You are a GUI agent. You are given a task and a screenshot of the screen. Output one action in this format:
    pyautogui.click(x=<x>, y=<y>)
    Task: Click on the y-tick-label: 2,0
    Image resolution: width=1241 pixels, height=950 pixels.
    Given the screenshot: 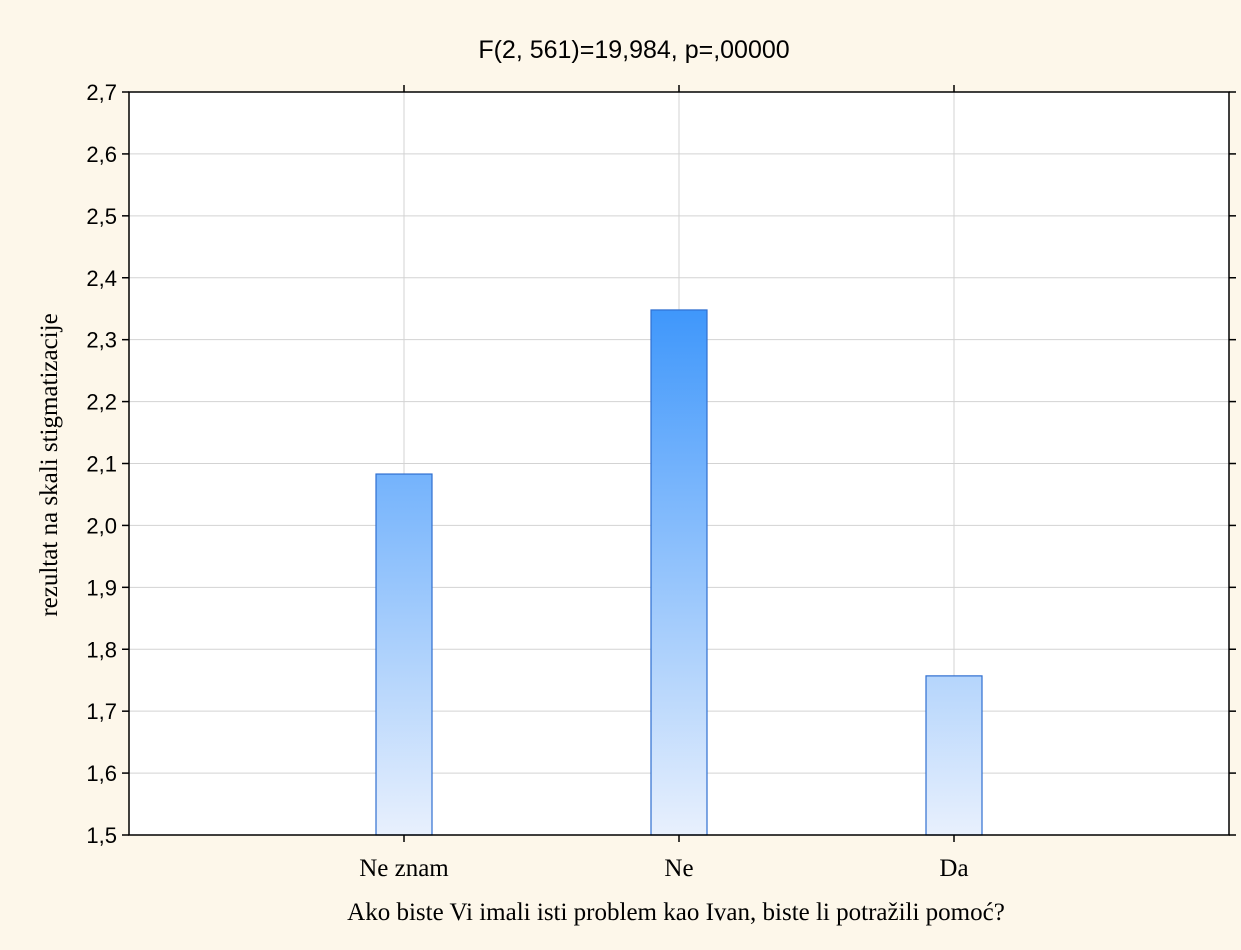 What is the action you would take?
    pyautogui.click(x=101, y=525)
    